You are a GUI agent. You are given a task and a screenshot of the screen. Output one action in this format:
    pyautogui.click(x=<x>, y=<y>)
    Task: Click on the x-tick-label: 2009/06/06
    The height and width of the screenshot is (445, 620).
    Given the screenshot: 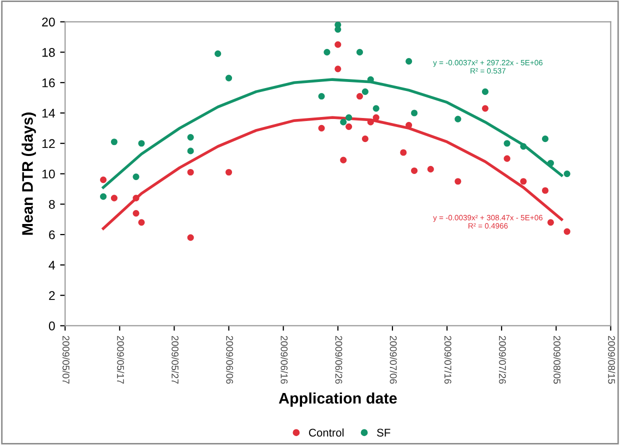 What is the action you would take?
    pyautogui.click(x=230, y=360)
    